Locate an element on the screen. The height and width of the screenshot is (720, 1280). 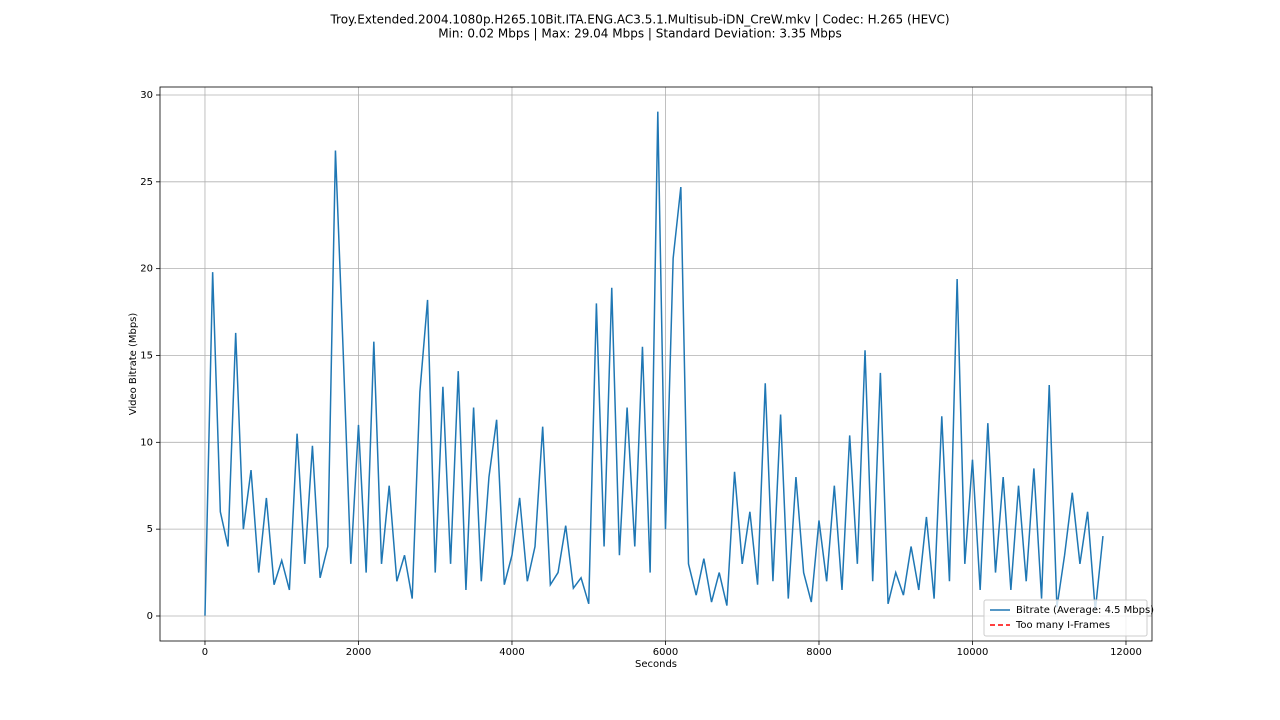
legend-label: Too many I-Frames is located at coordinates (1062, 625).